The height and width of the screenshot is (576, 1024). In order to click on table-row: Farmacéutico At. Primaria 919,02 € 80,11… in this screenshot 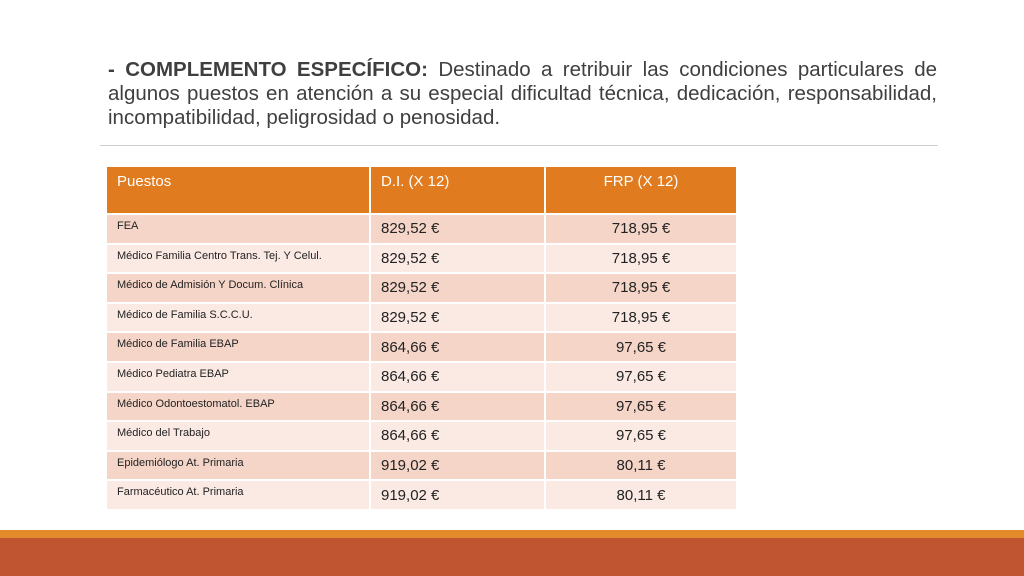, I will do `click(421, 495)`.